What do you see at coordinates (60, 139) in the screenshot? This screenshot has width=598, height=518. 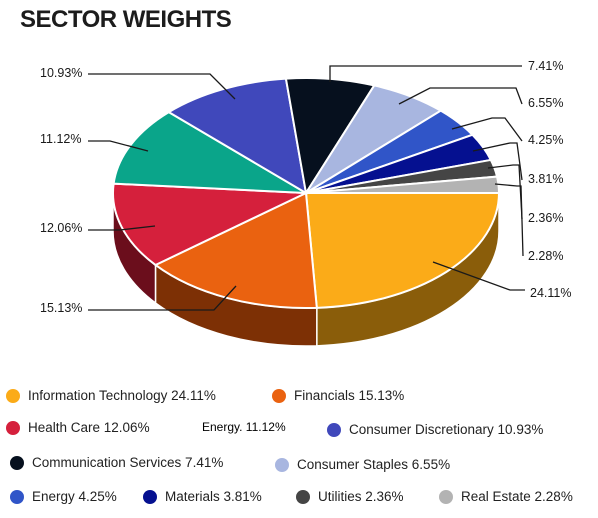 I see `slice-label-3: 11.12%` at bounding box center [60, 139].